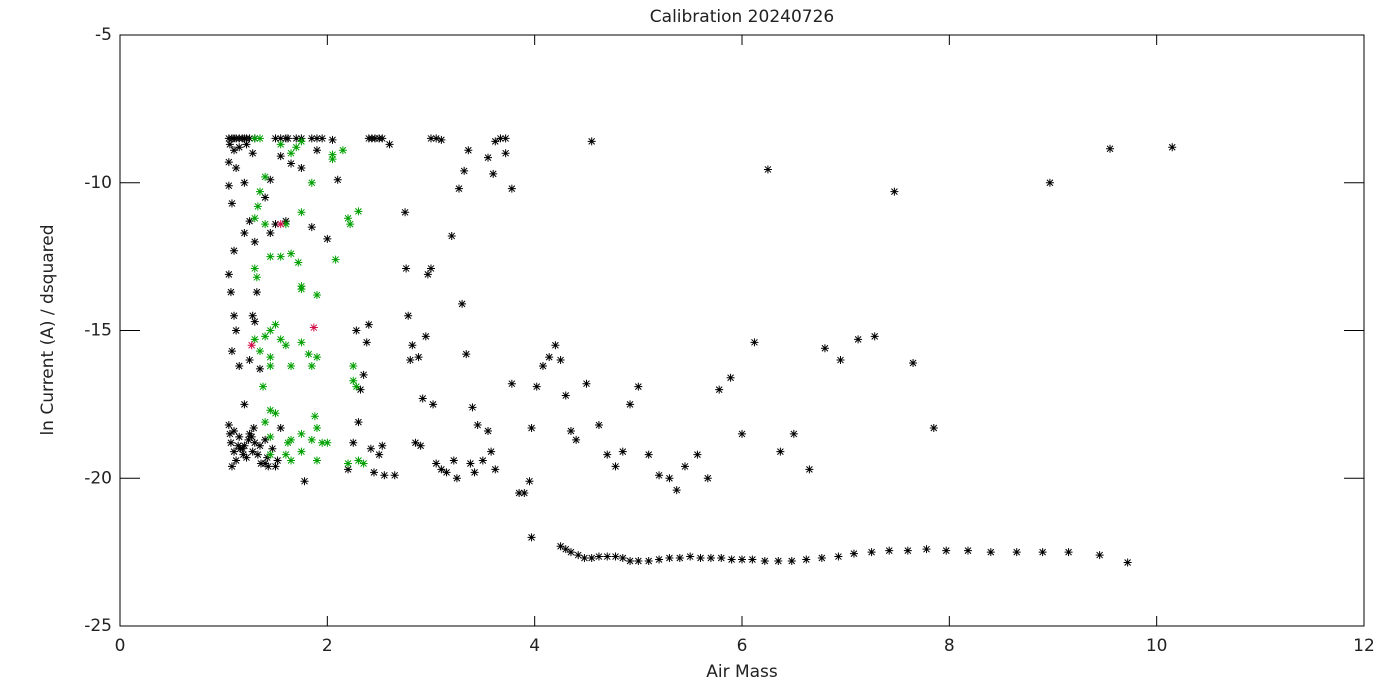  What do you see at coordinates (98, 183) in the screenshot?
I see `y-tick-label: -10` at bounding box center [98, 183].